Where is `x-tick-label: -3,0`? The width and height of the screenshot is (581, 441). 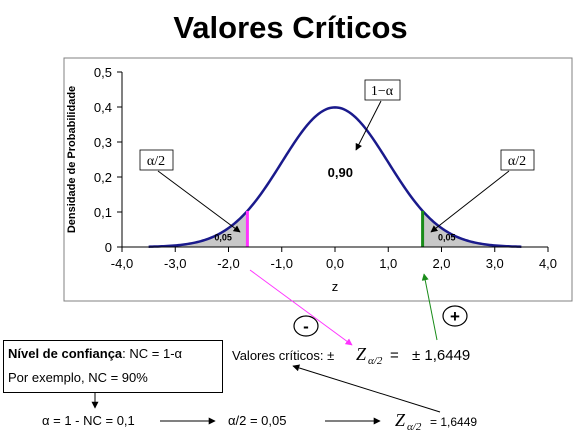
x-tick-label: -3,0 is located at coordinates (175, 263).